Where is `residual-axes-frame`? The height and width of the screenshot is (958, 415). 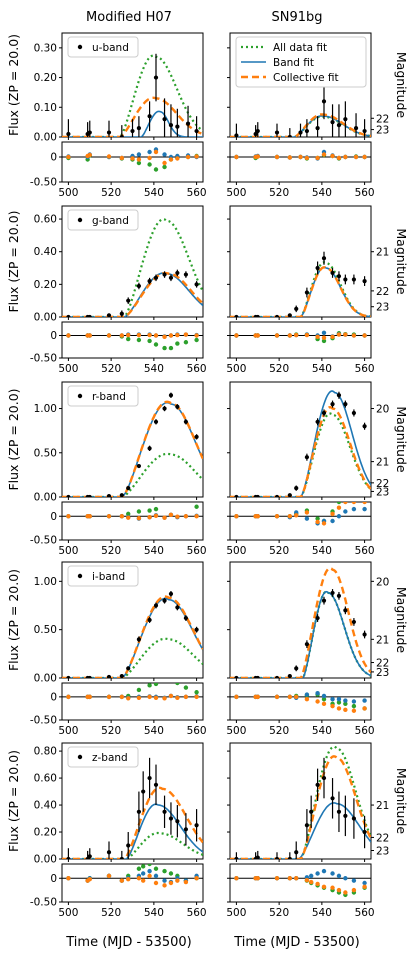
residual-axes-frame is located at coordinates (132, 340).